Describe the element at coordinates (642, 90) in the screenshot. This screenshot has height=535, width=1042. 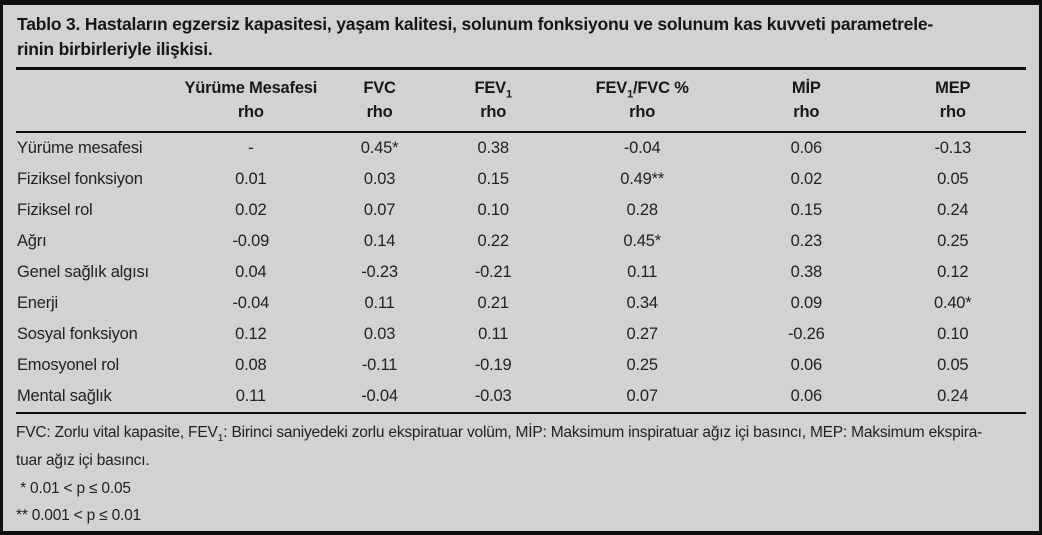
I see `column-header-label: FEV1/FVC %` at that location.